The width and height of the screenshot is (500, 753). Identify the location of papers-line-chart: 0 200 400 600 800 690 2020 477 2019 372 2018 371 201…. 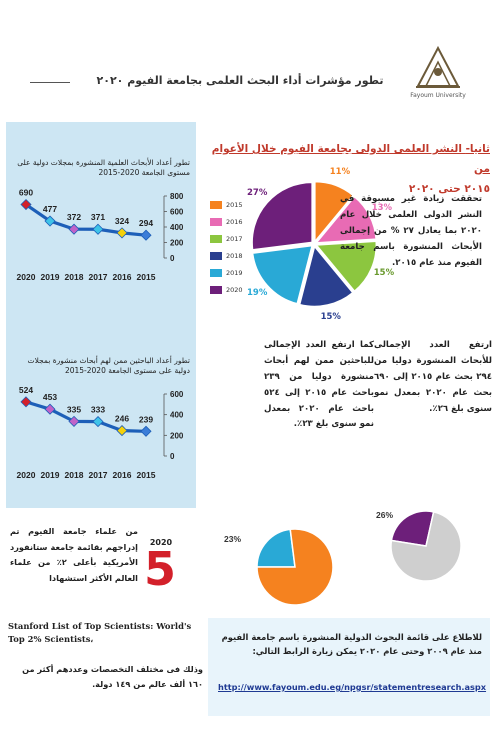
(100, 235).